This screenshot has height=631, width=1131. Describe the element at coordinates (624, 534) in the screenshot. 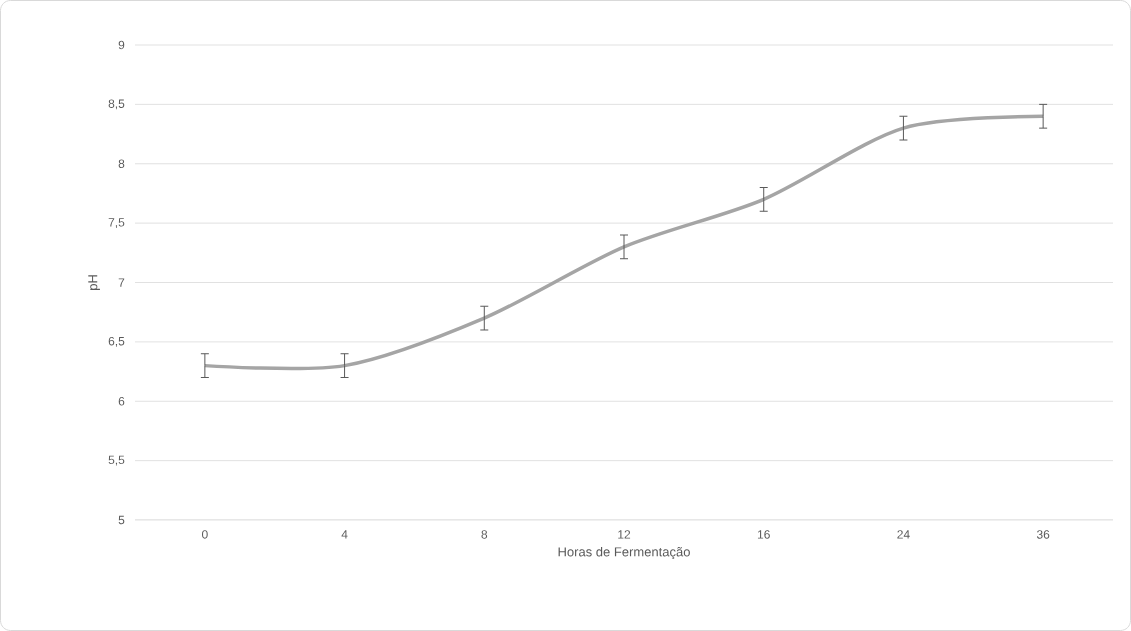

I see `x-tick-label: 12` at that location.